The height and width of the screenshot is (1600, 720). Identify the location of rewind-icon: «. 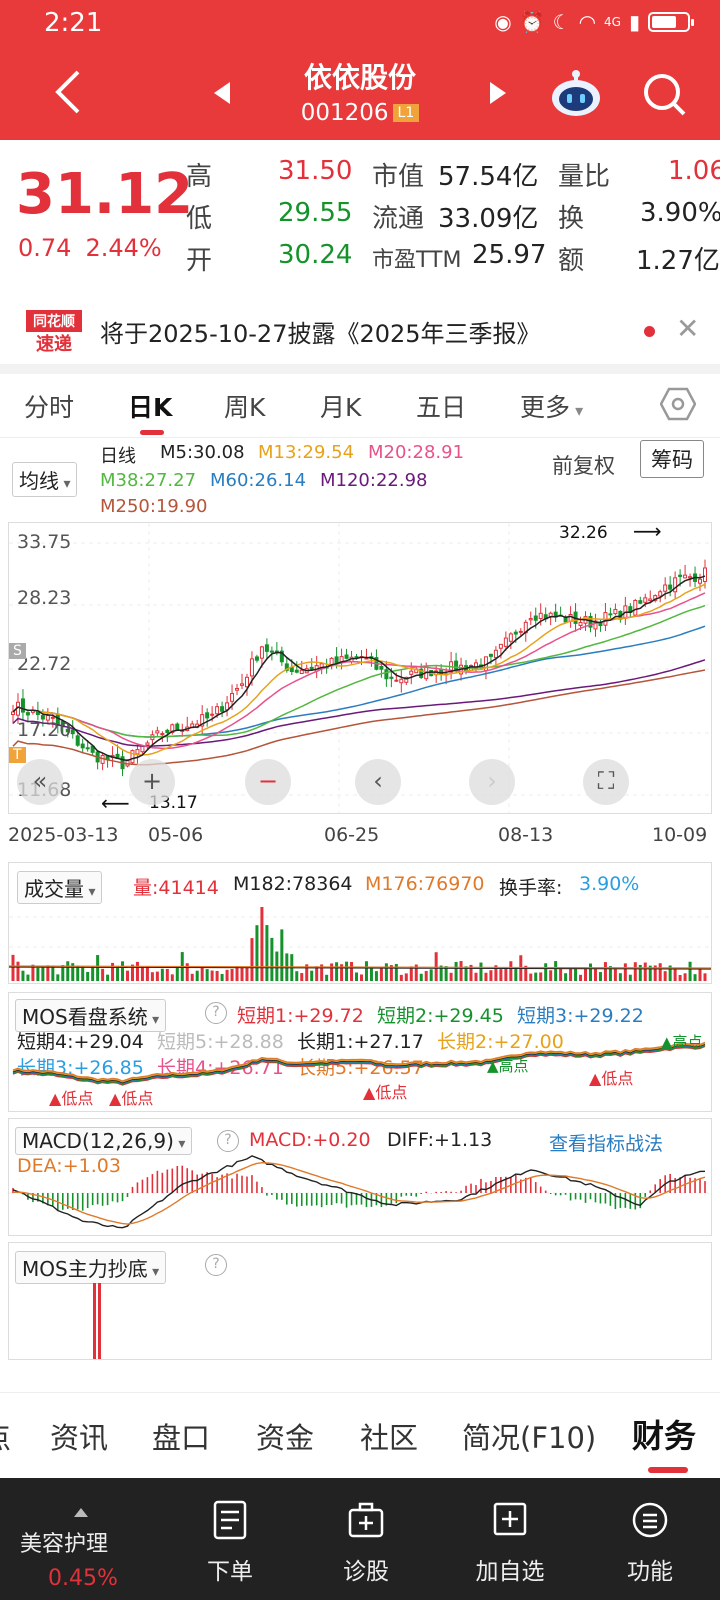
(40, 782).